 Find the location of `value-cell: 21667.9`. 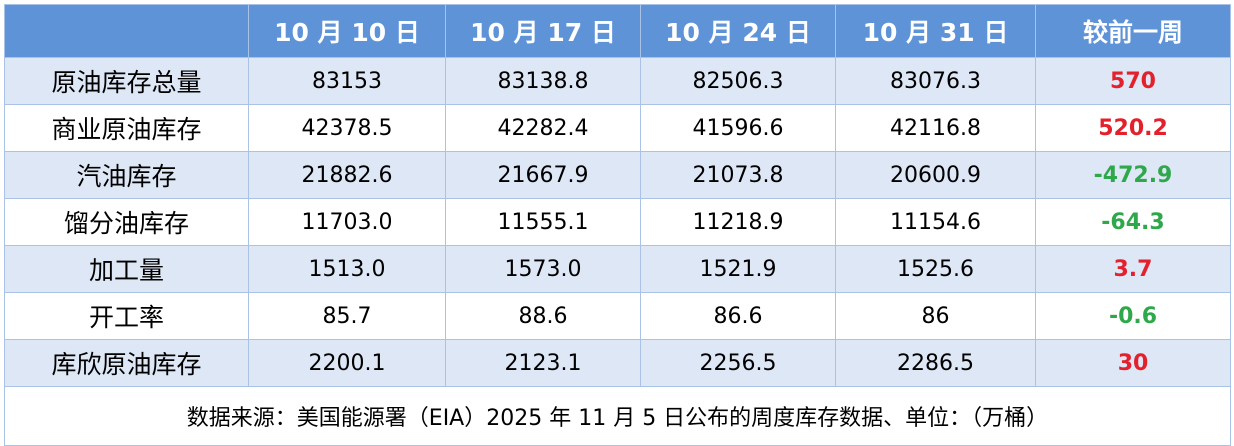

value-cell: 21667.9 is located at coordinates (543, 175).